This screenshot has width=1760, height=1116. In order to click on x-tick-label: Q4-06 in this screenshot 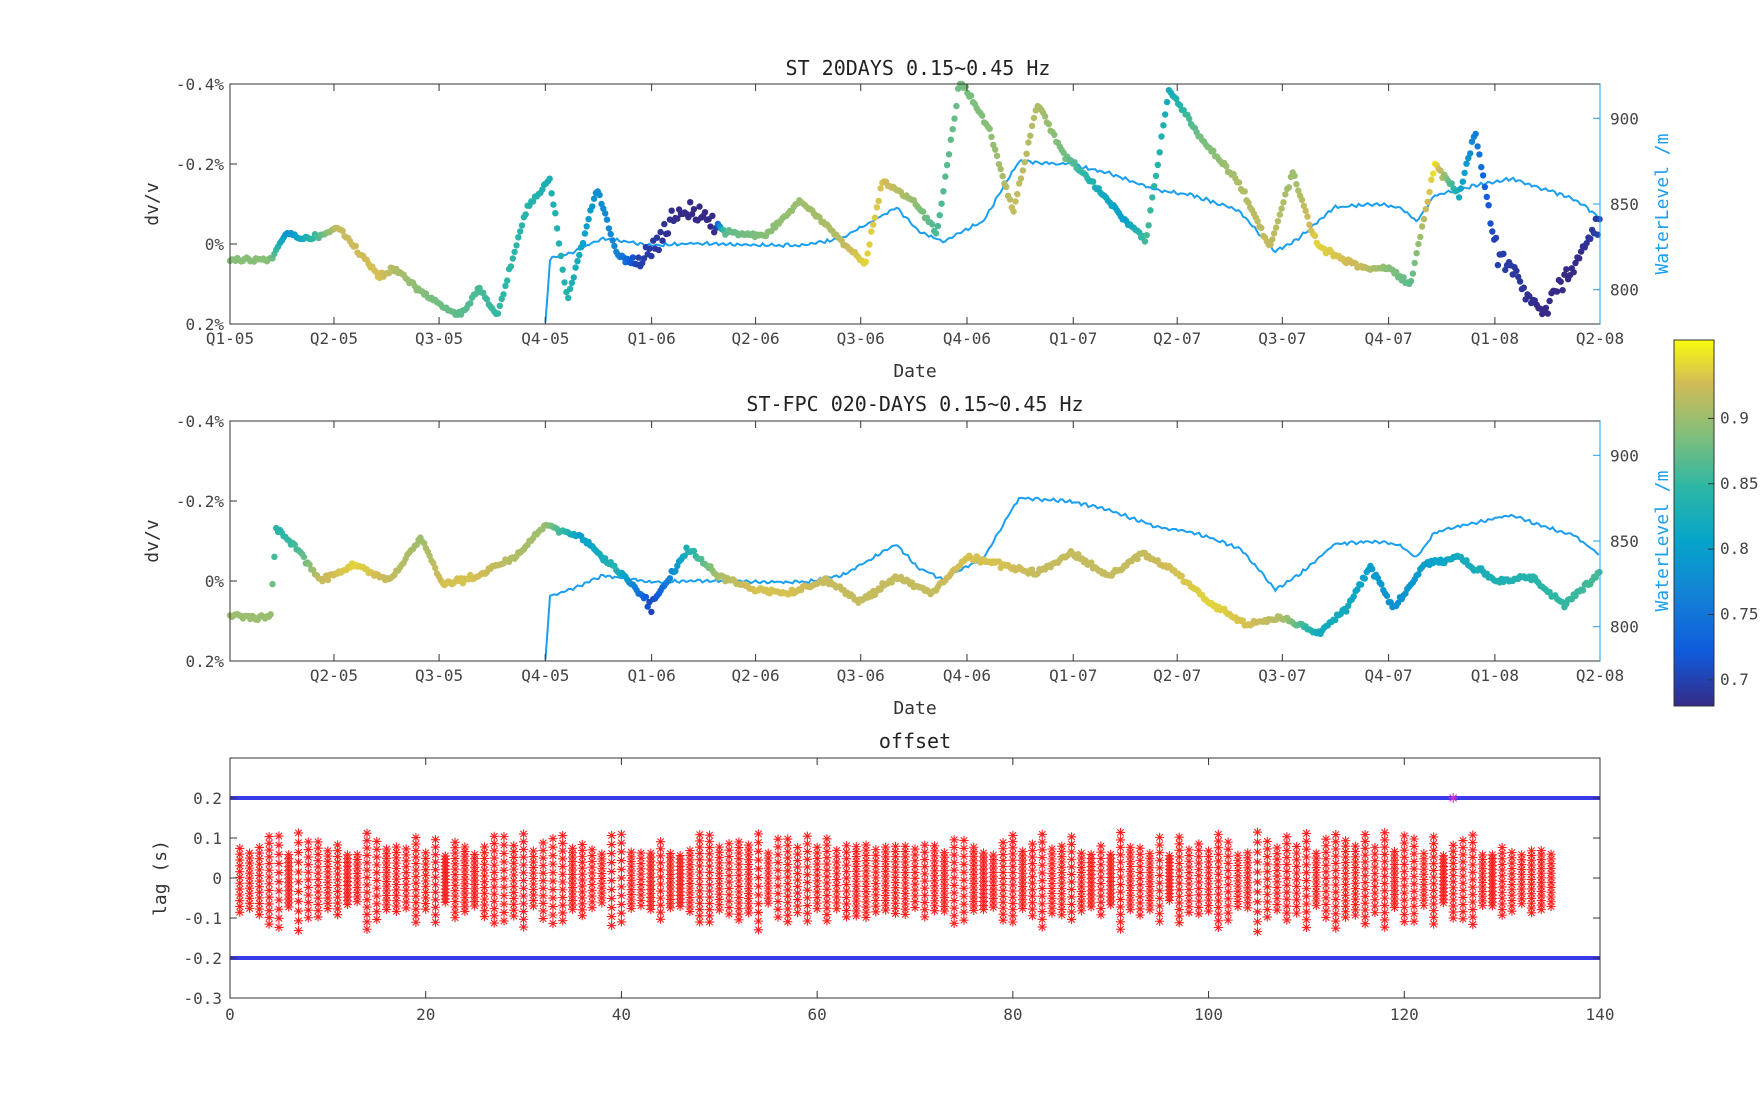, I will do `click(967, 338)`.